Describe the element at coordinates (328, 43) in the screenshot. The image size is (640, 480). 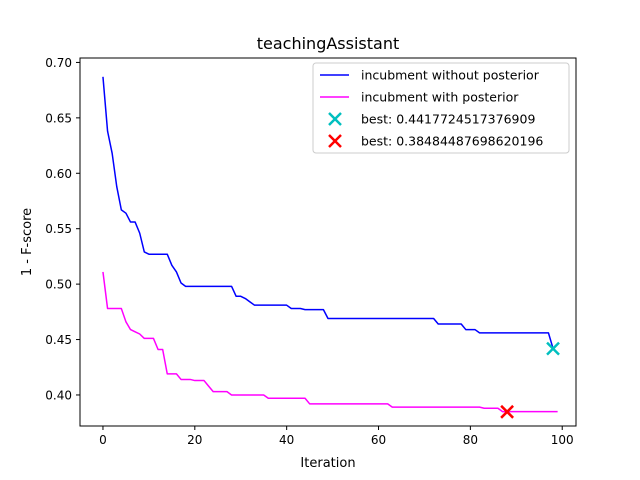
I see `chart-title: teachingAssistant` at that location.